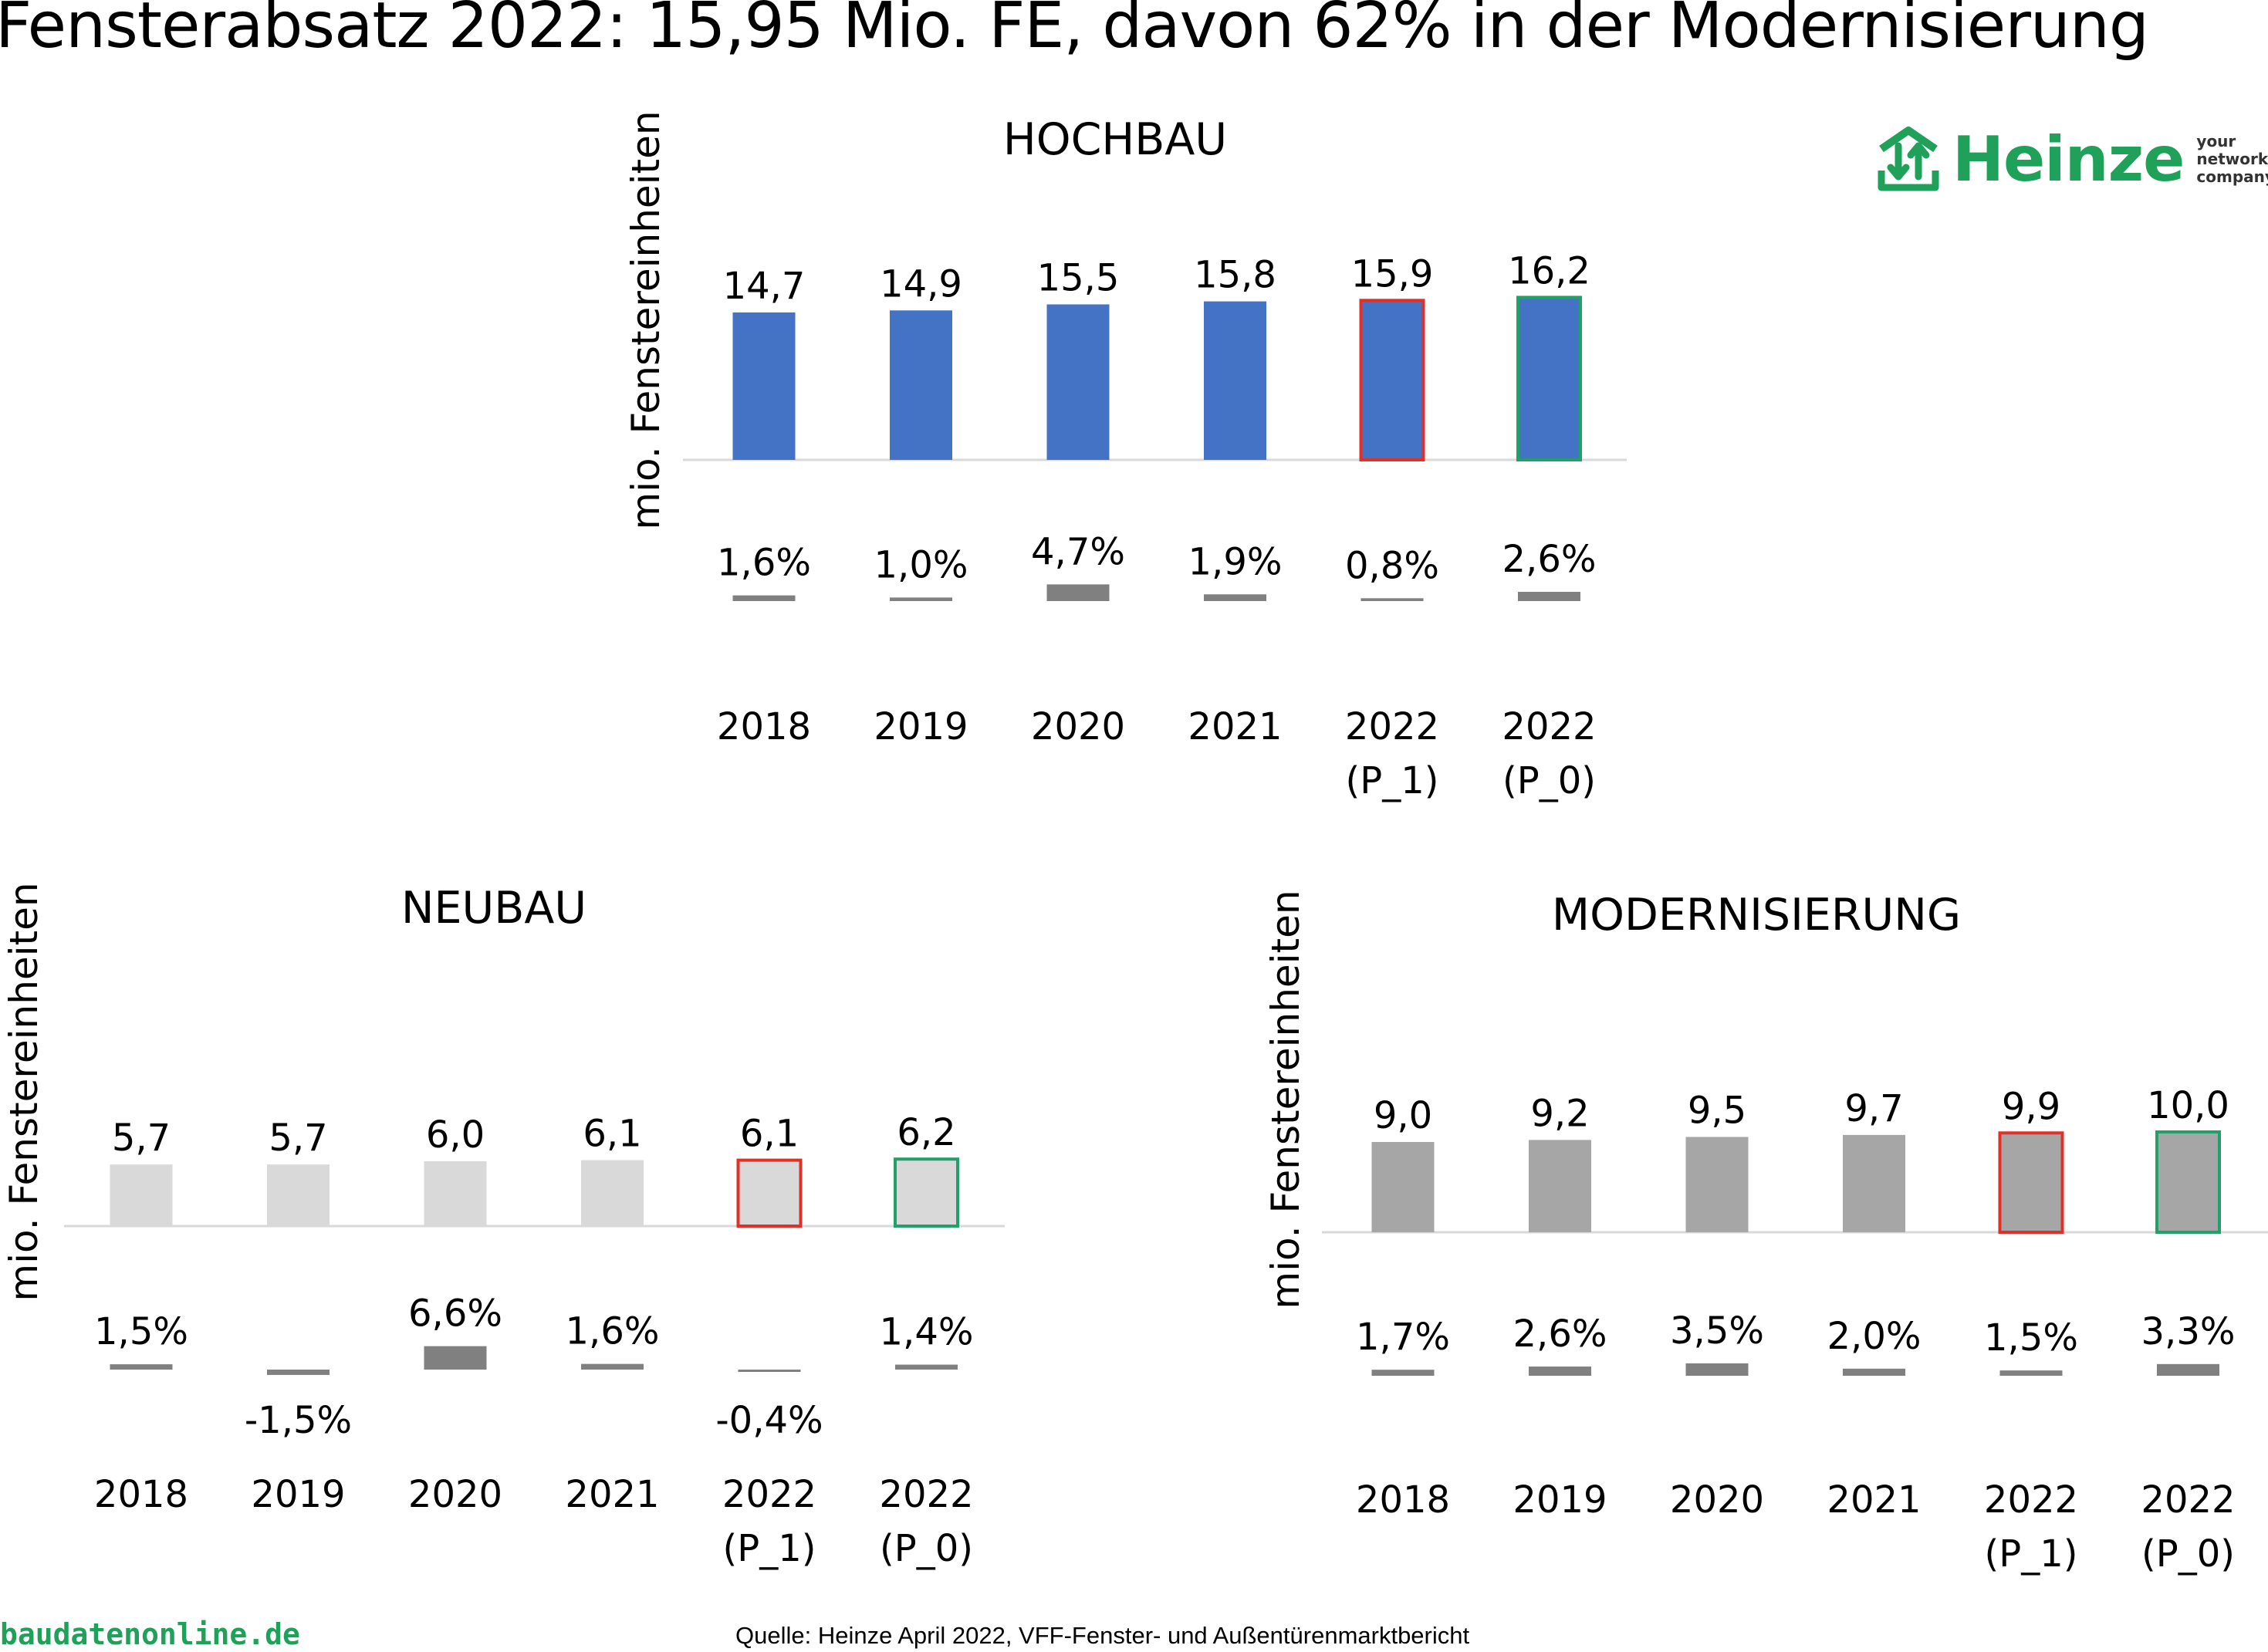  I want to click on hochbau-category-label: 2022, so click(1392, 726).